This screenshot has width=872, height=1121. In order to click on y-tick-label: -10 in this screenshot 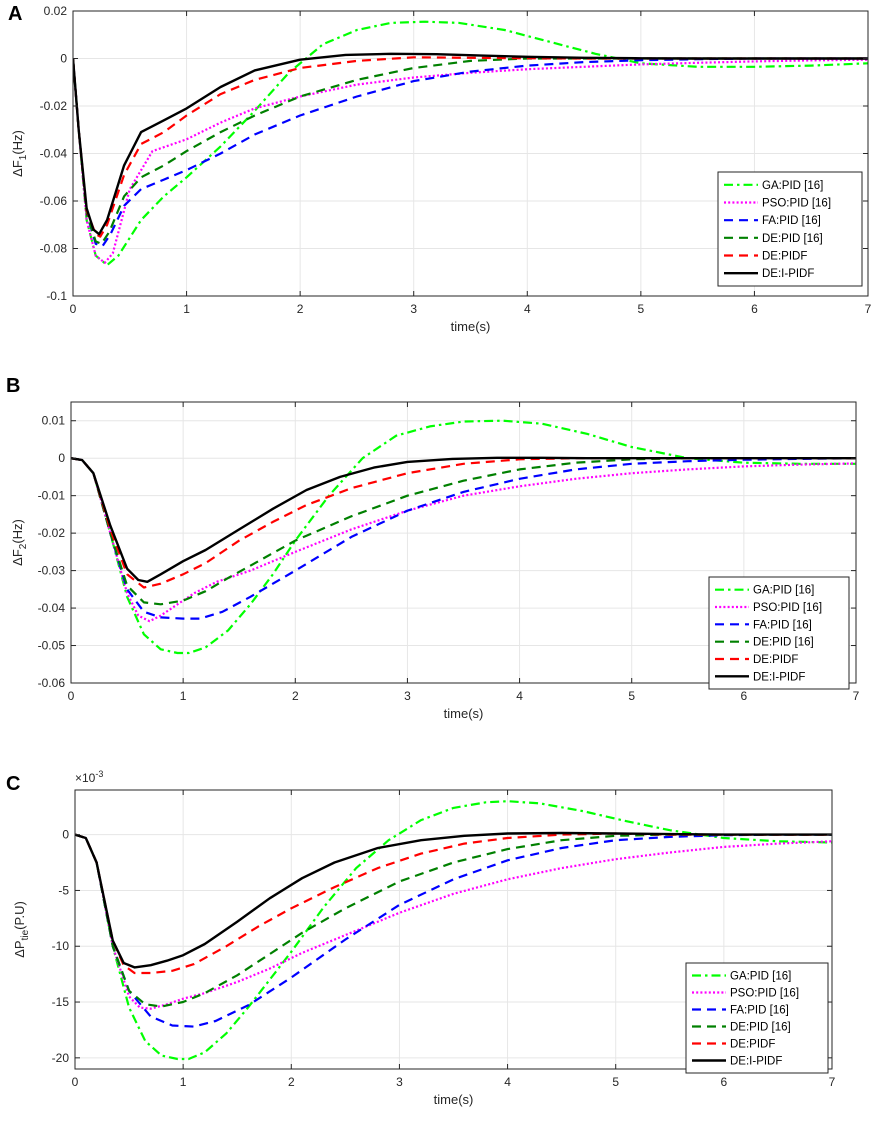, I will do `click(61, 946)`.